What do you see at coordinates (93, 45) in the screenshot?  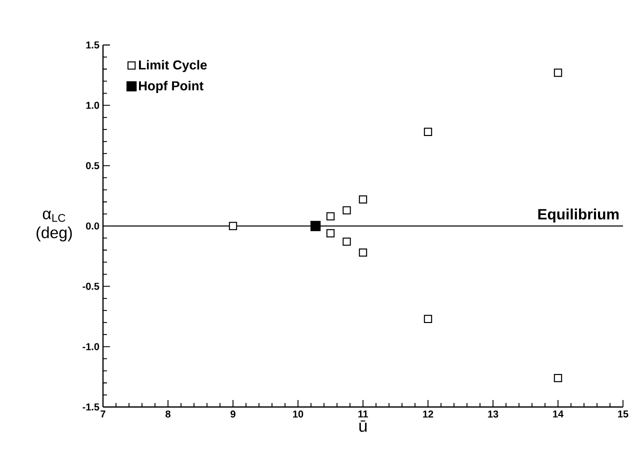 I see `y-tick-label: 1.5` at bounding box center [93, 45].